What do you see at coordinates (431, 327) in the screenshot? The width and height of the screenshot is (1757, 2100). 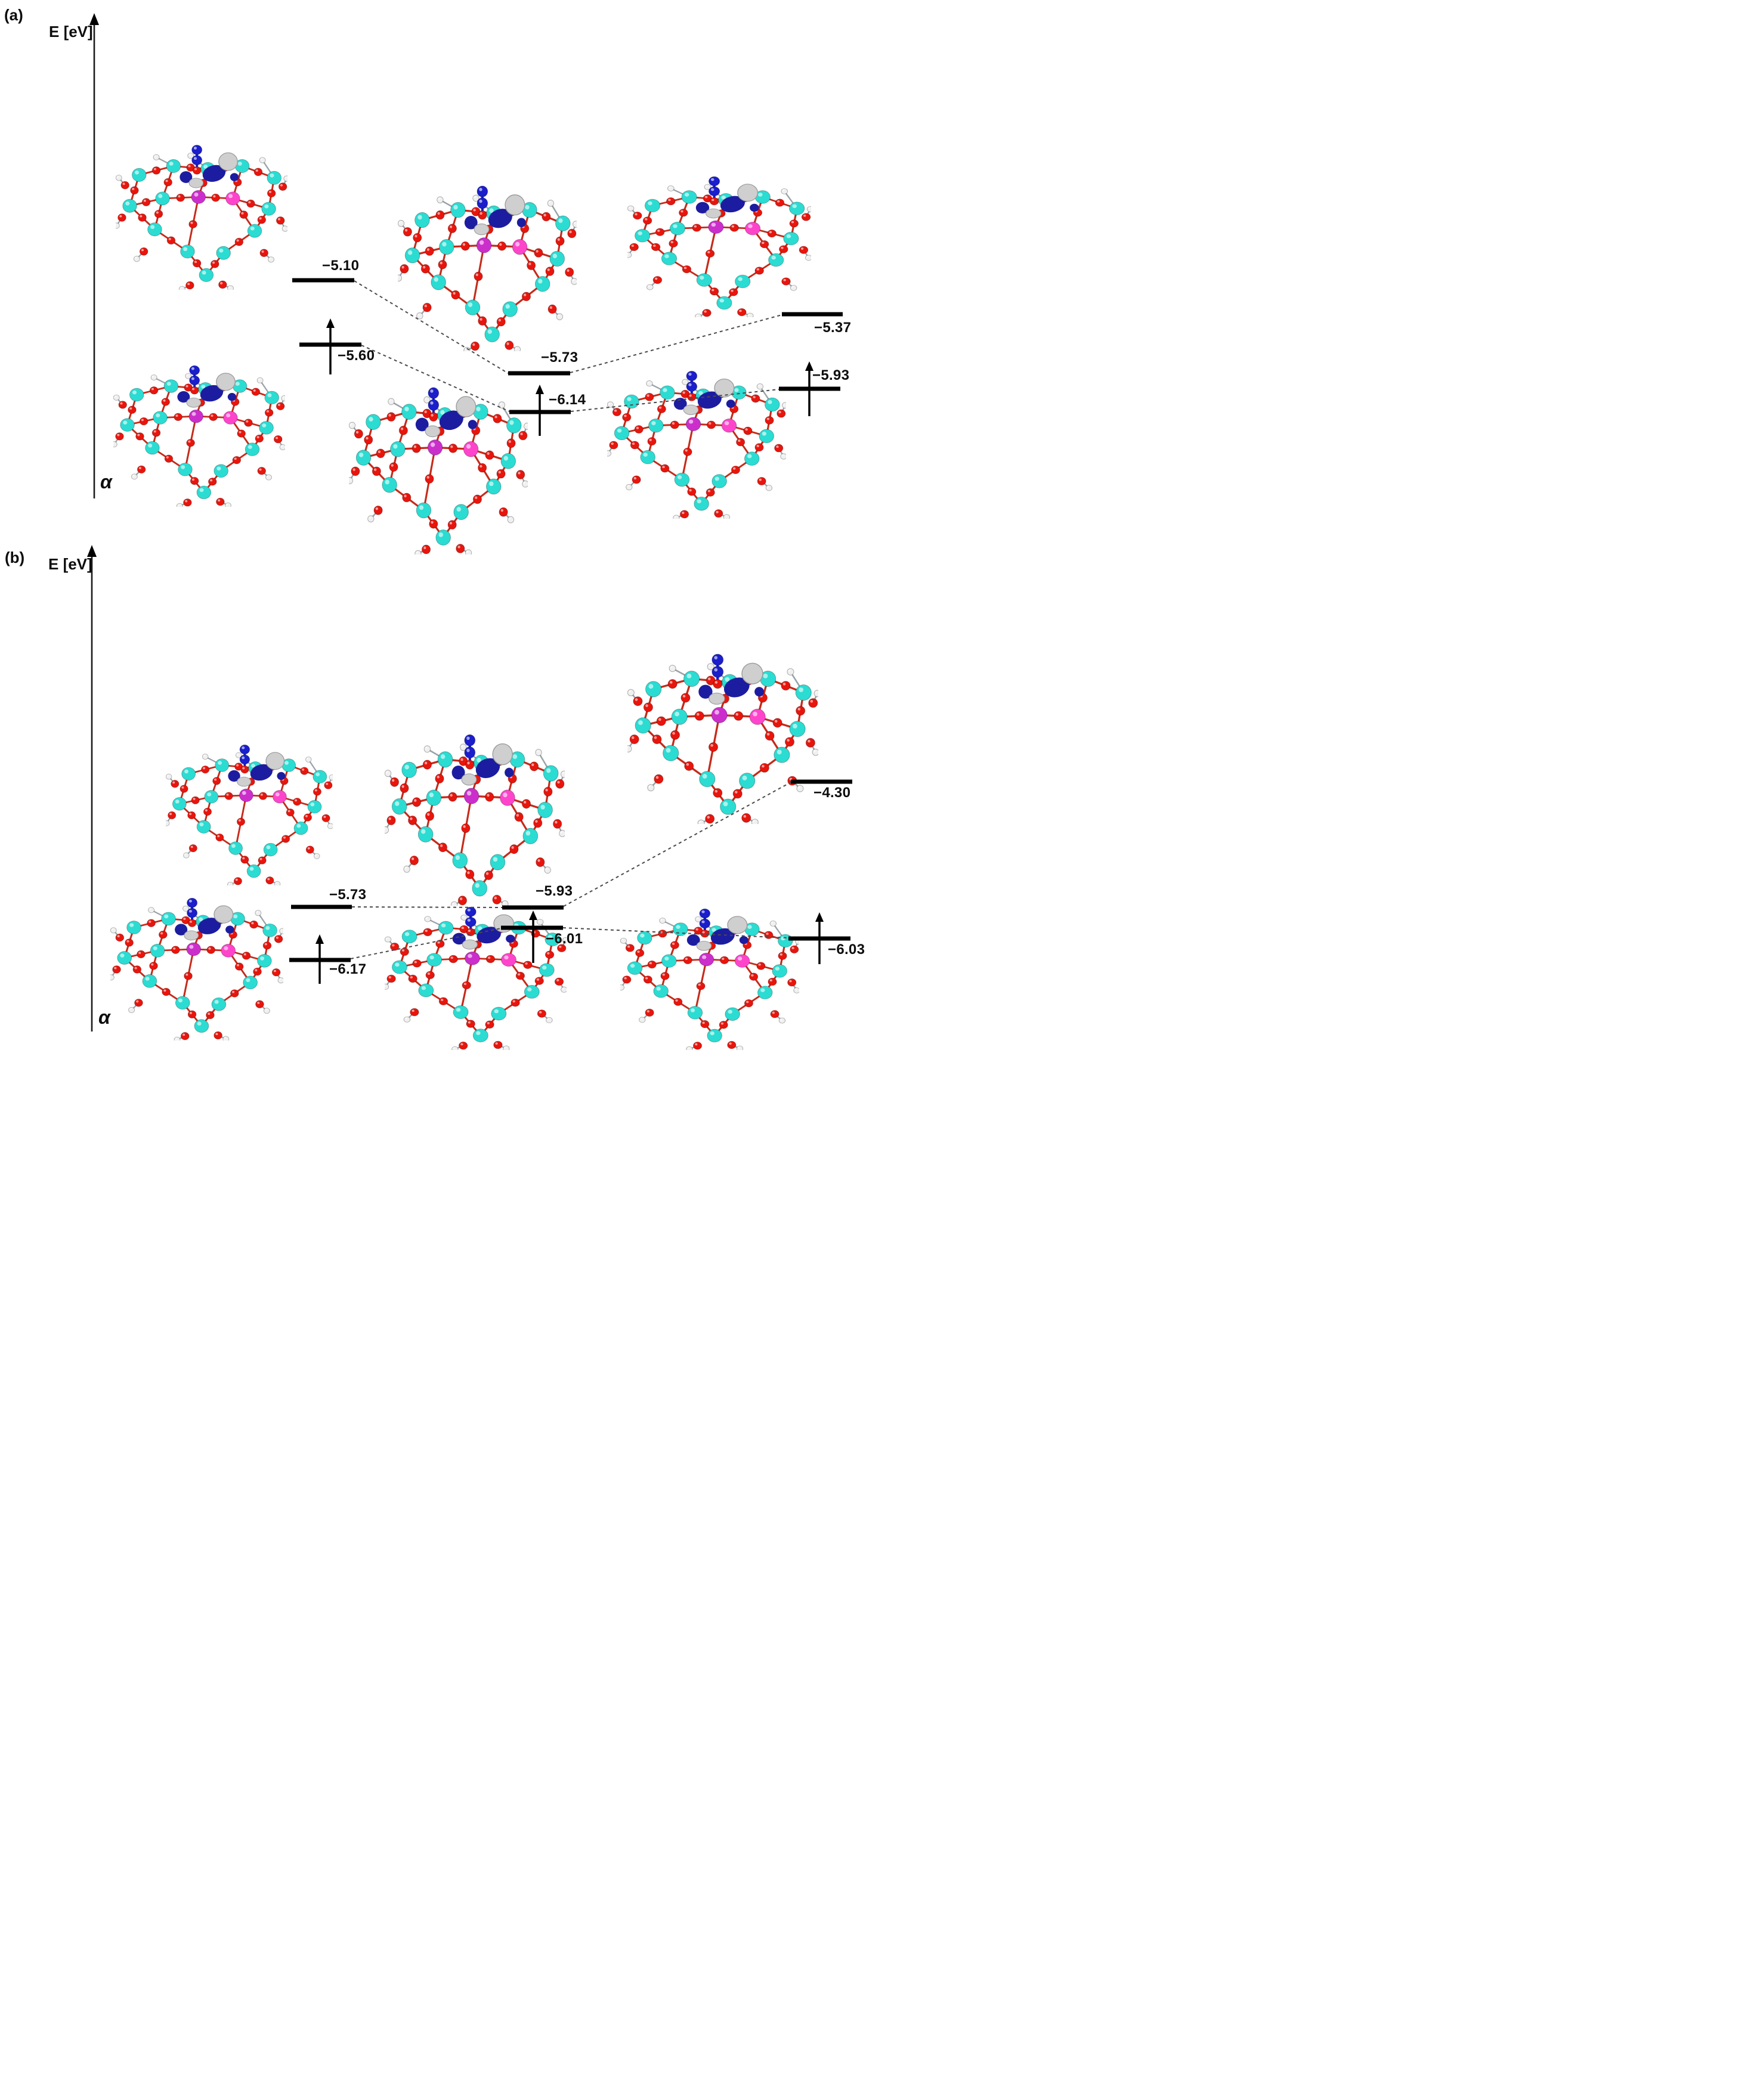 I see `correlation-line-a-upper-left-mid` at bounding box center [431, 327].